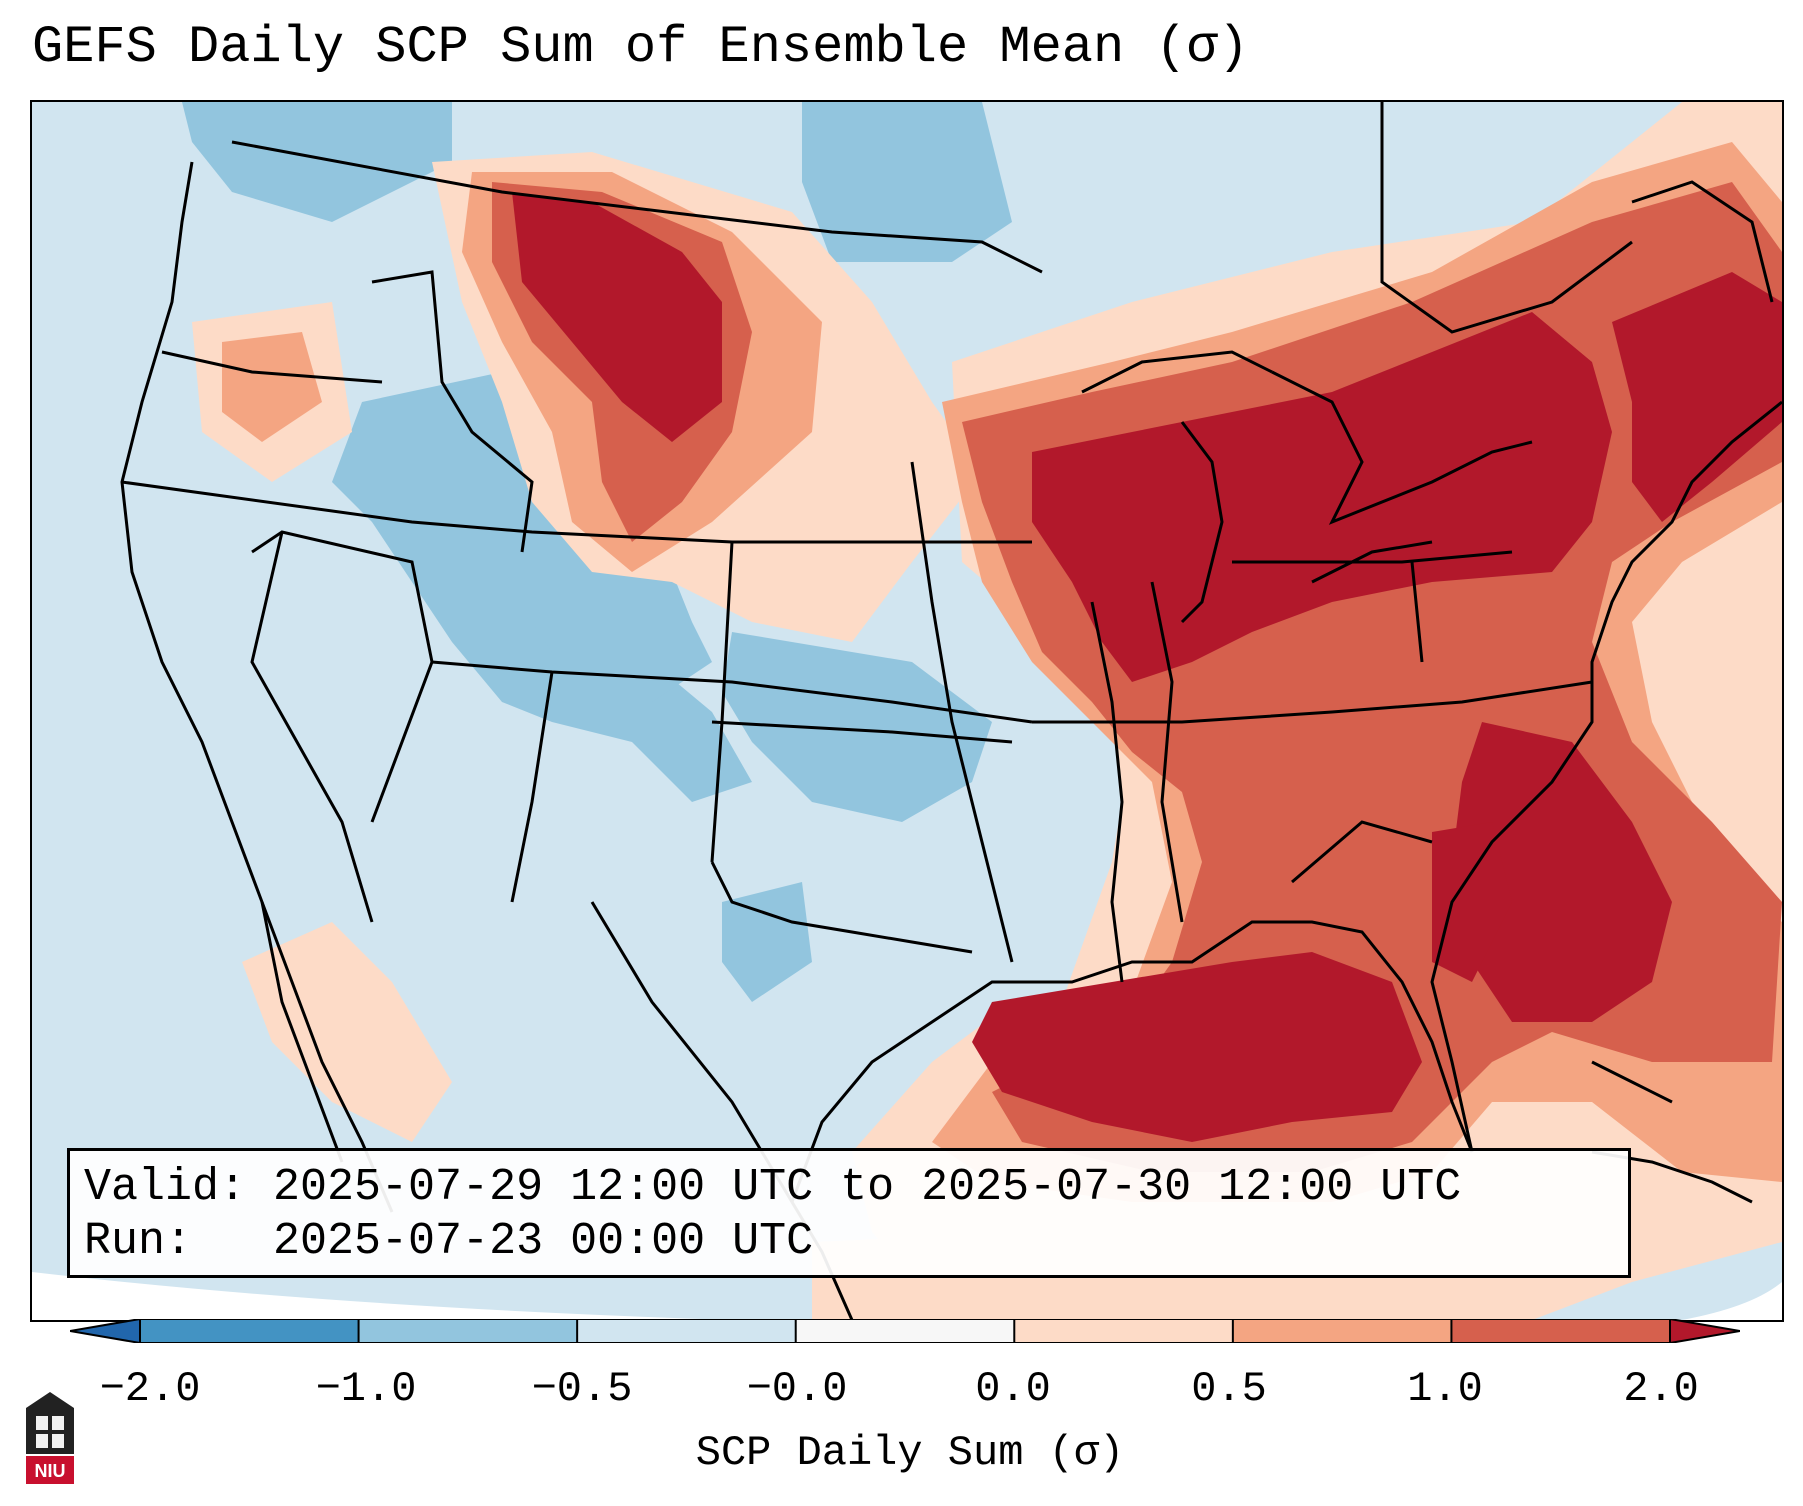 Image resolution: width=1803 pixels, height=1506 pixels. I want to click on se-coast-high, so click(1472, 902).